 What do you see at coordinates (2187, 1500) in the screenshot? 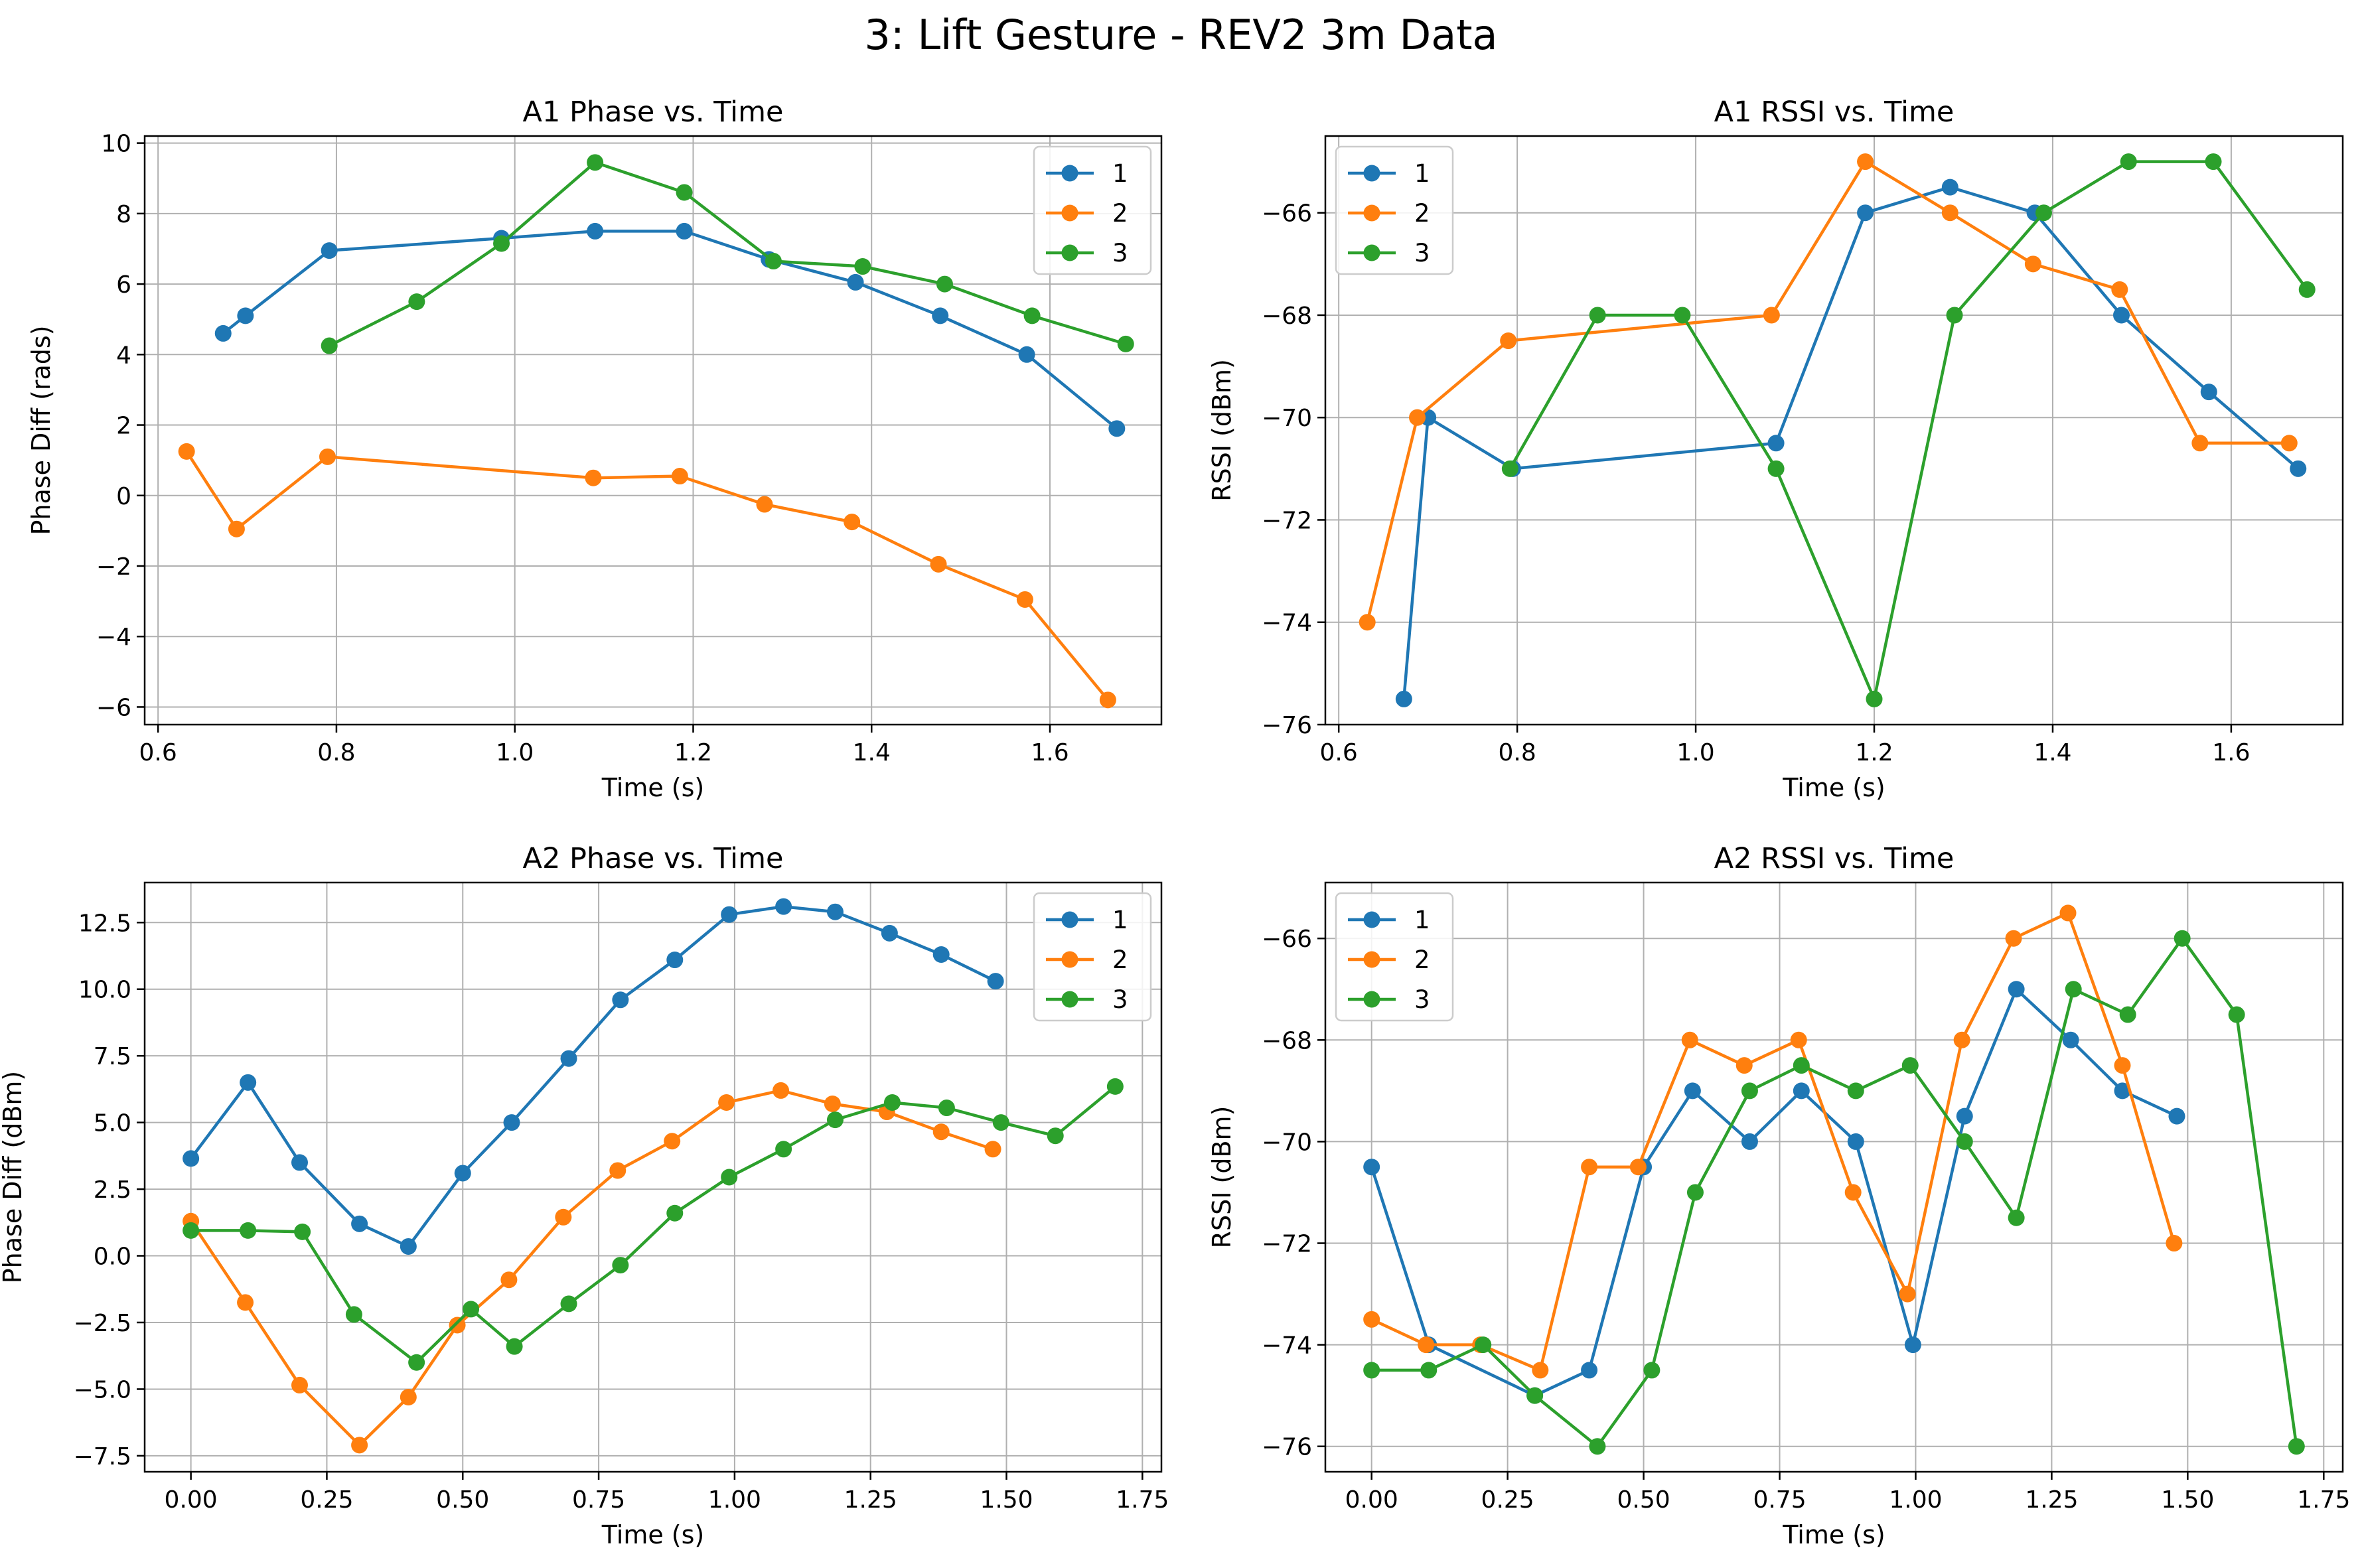
I see `x-tick-label: 1.50` at bounding box center [2187, 1500].